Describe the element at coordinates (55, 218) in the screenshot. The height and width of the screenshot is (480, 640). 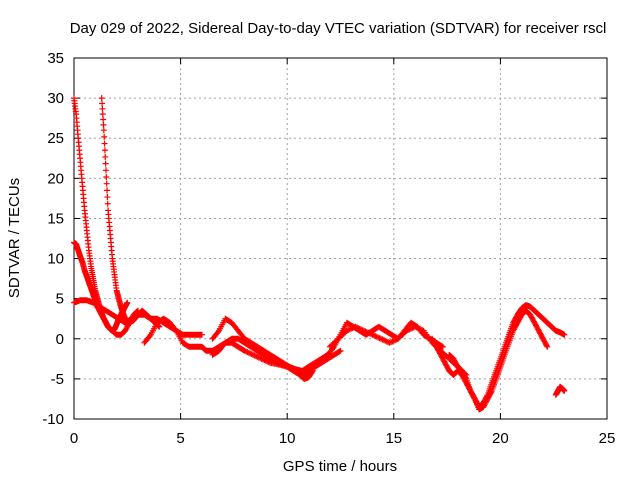
I see `y-tick-label: 15` at that location.